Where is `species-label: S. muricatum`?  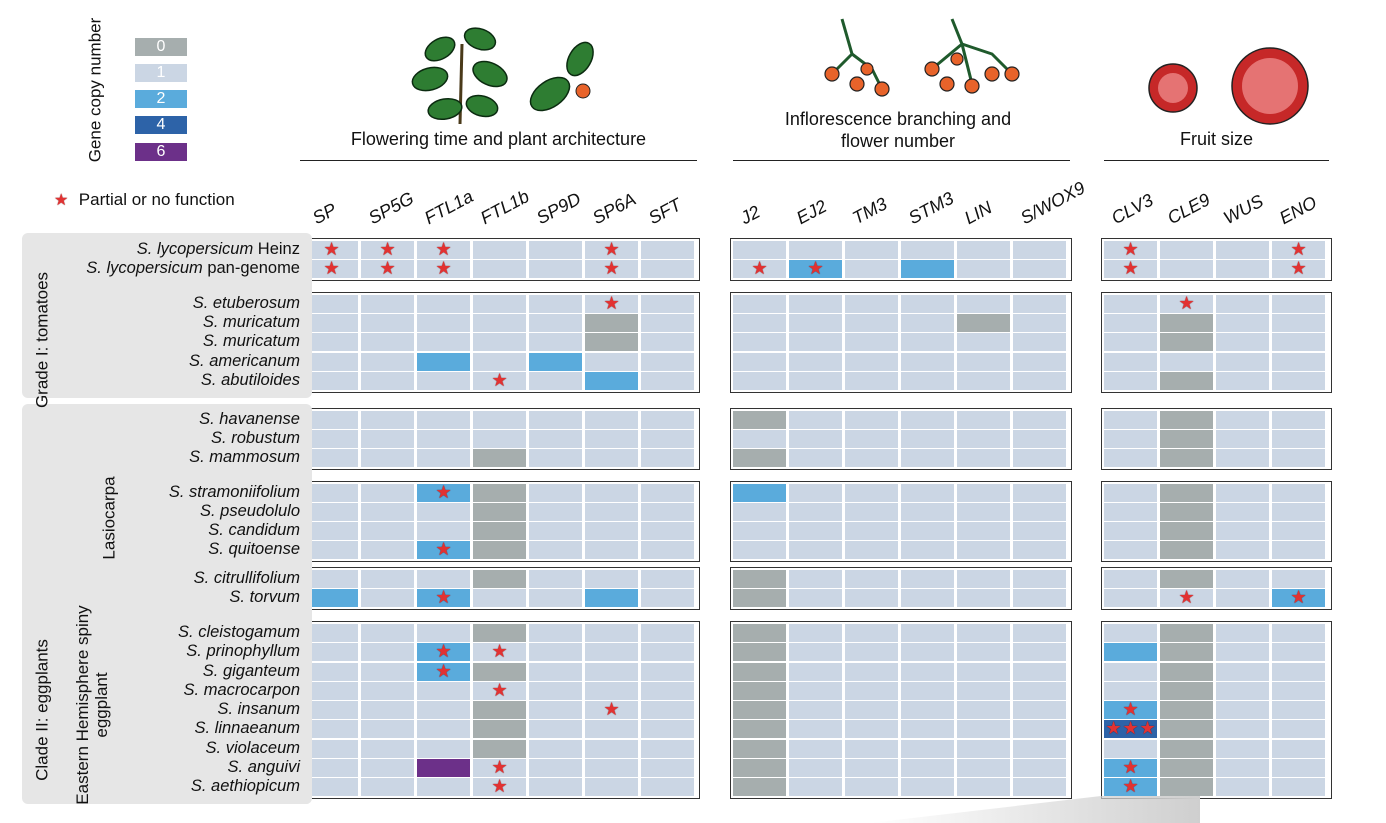
species-label: S. muricatum is located at coordinates (251, 322).